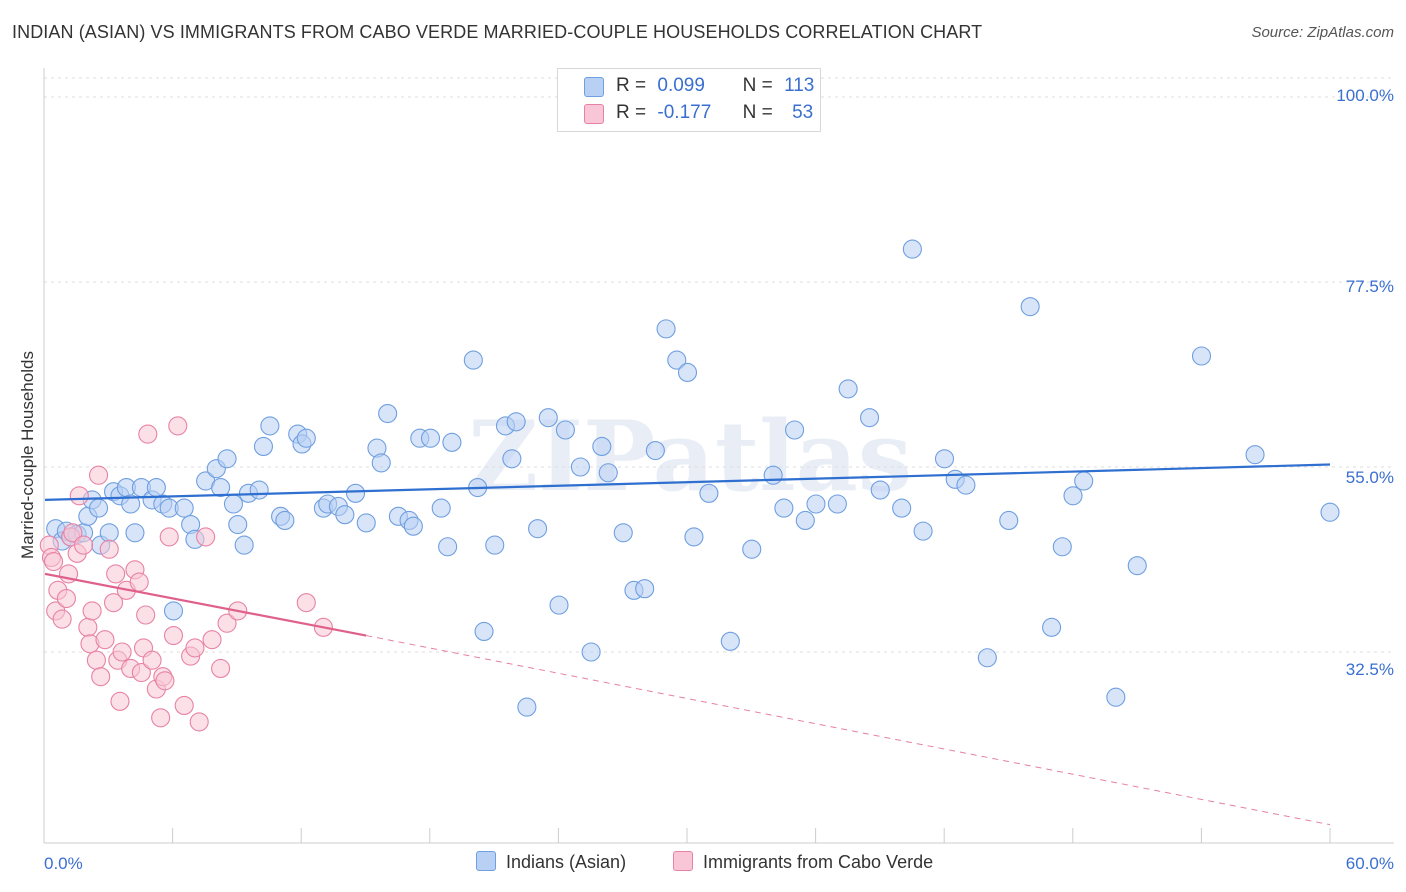 The image size is (1406, 892). What do you see at coordinates (803, 112) in the screenshot?
I see `legend-n-value: 53` at bounding box center [803, 112].